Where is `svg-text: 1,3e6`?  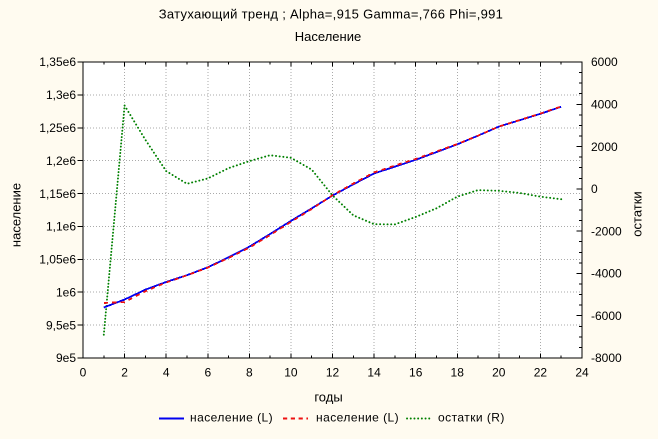 svg-text: 1,3e6 is located at coordinates (61, 95).